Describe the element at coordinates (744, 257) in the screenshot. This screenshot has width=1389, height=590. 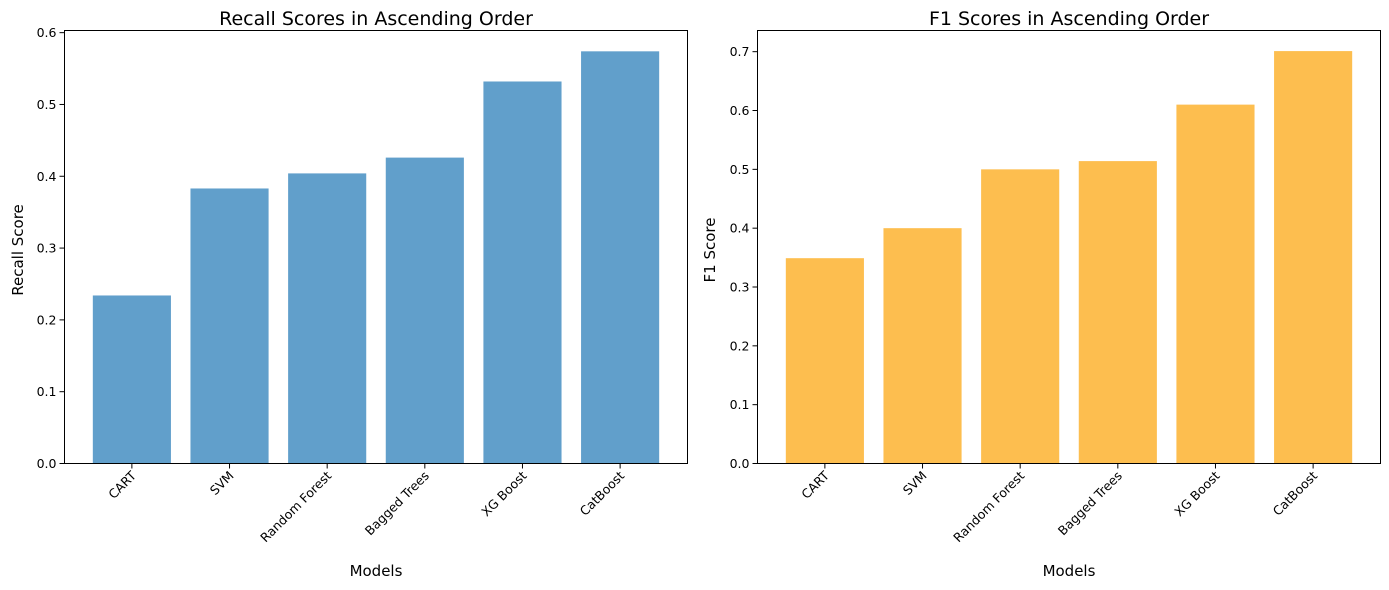
I see `chart-f1-yticks: 0.0 0.1 0.2 0.3 0.4 0.5 0.6 0.7` at that location.